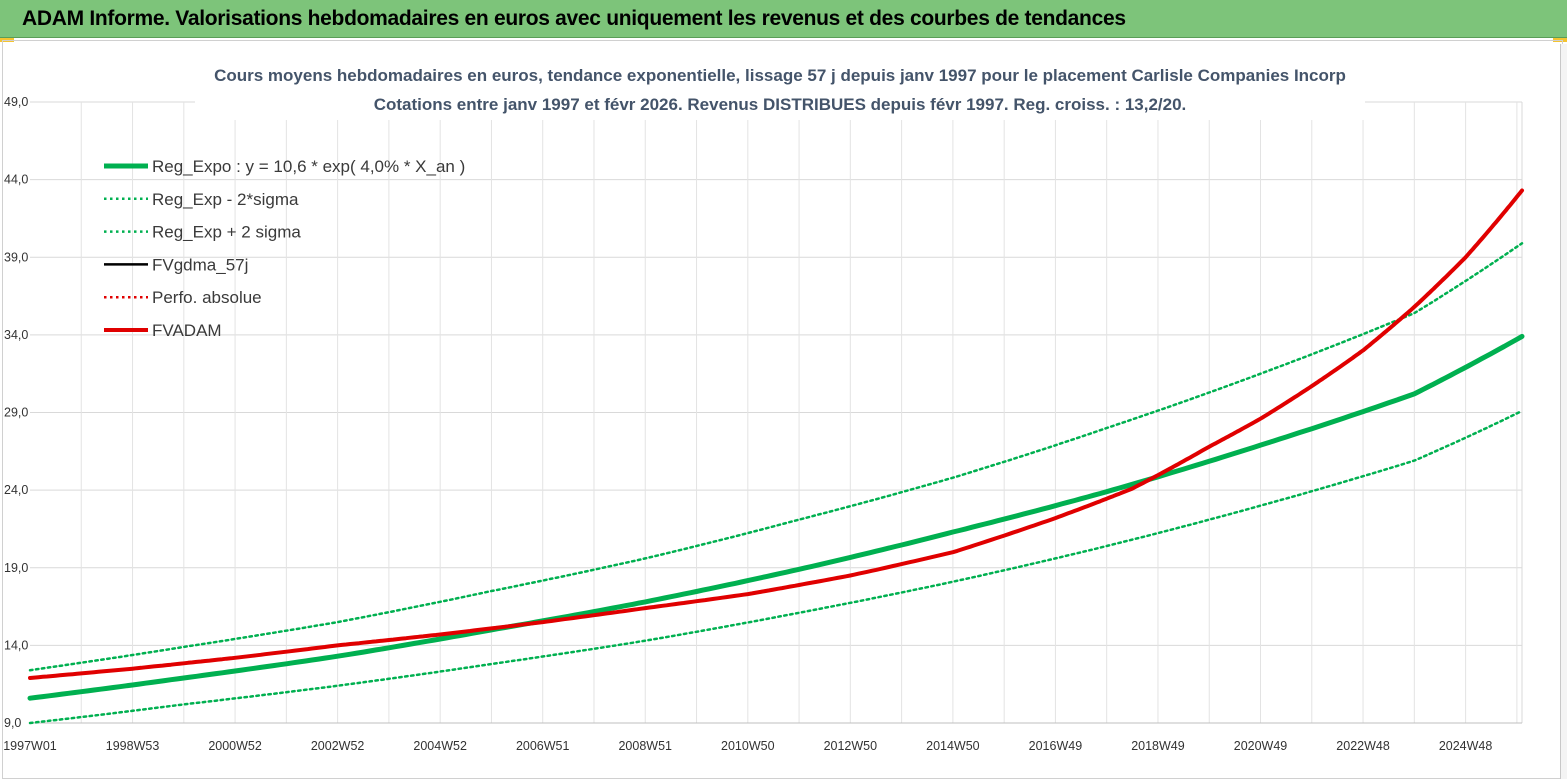  I want to click on legend-label: Reg_Exp - 2*sigma, so click(225, 199).